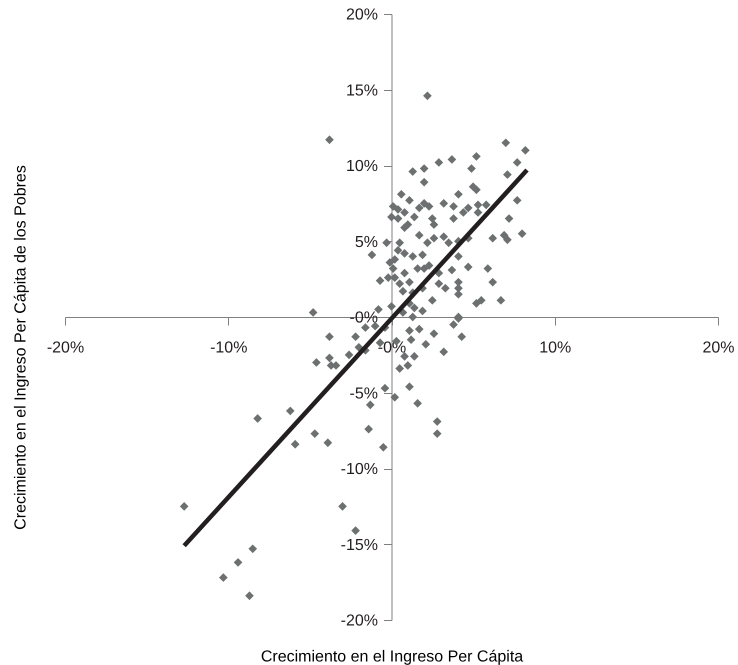 This screenshot has width=738, height=665. Describe the element at coordinates (359, 469) in the screenshot. I see `y-tick-label: -10%` at that location.